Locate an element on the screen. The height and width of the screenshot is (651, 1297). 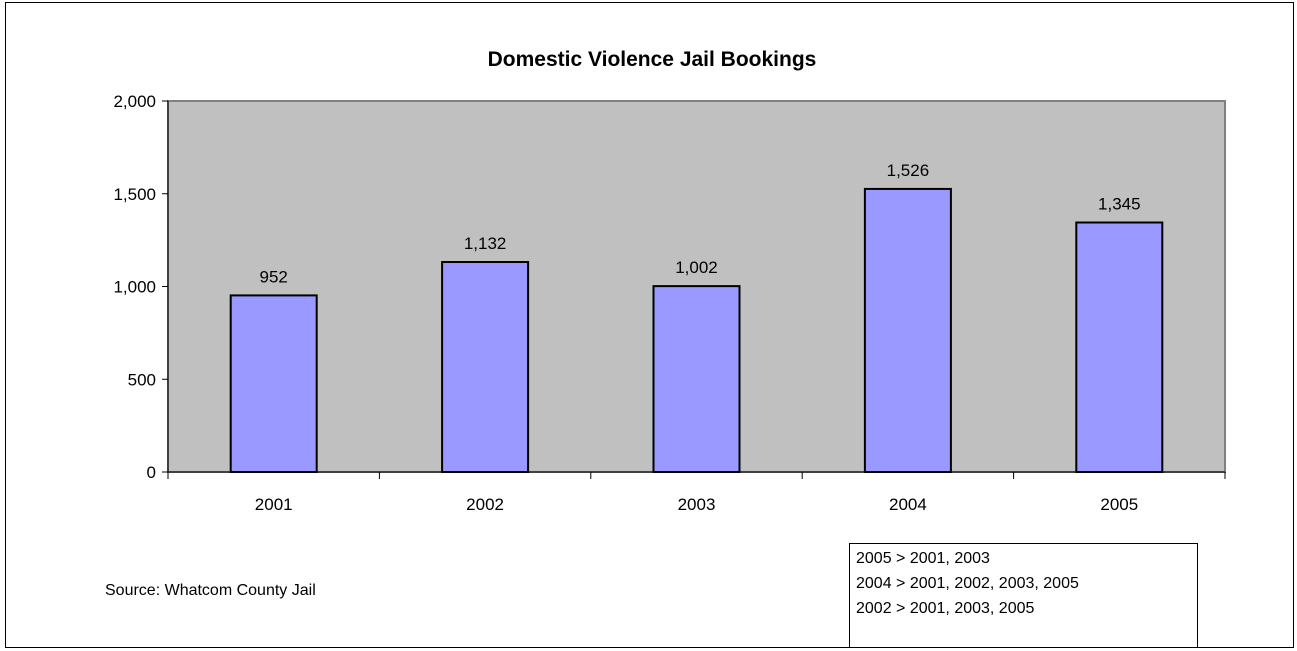
y-tick-label: 0 is located at coordinates (151, 472).